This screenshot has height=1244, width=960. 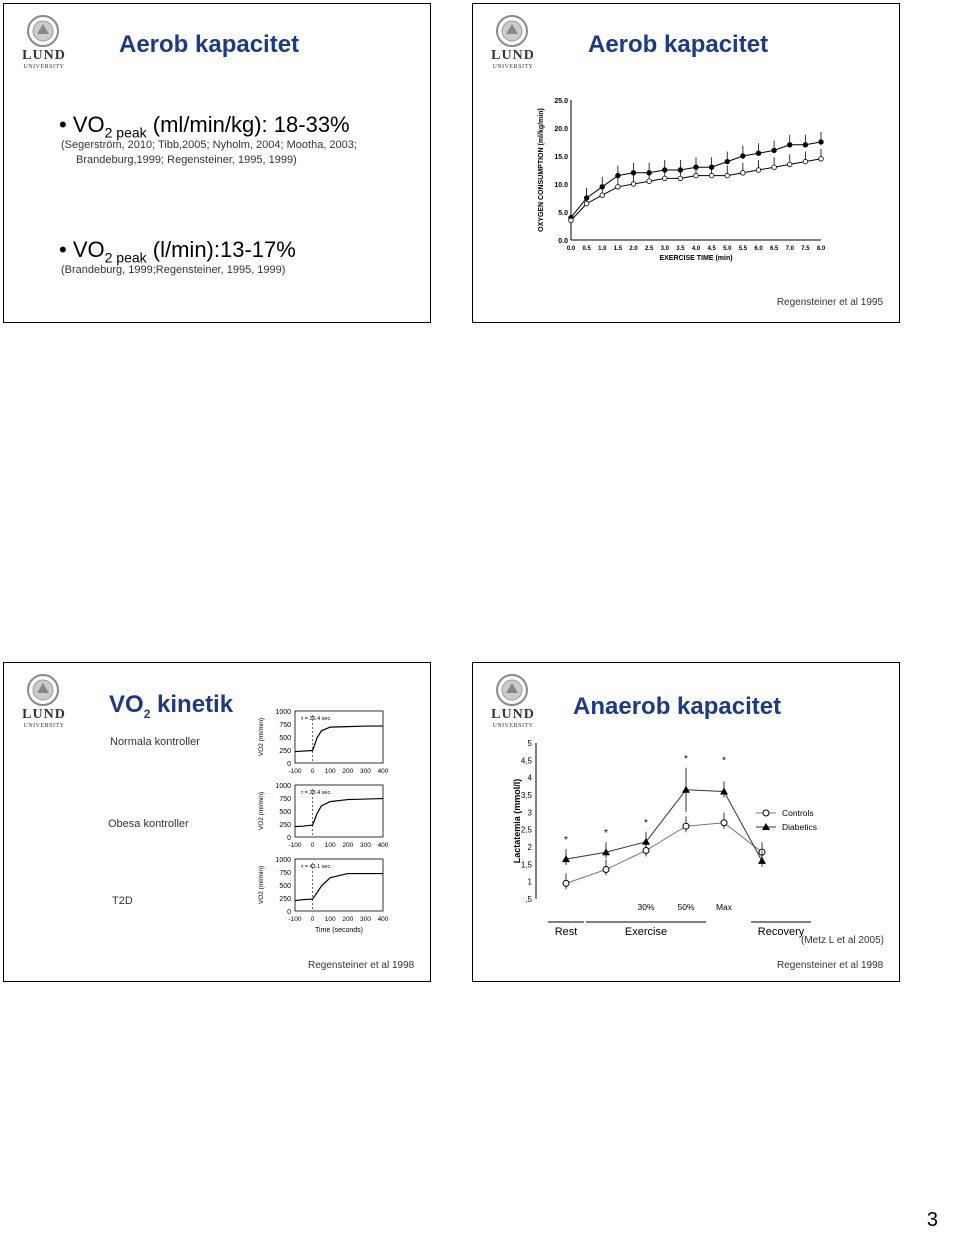 I want to click on y-tick-label: 250, so click(x=285, y=751).